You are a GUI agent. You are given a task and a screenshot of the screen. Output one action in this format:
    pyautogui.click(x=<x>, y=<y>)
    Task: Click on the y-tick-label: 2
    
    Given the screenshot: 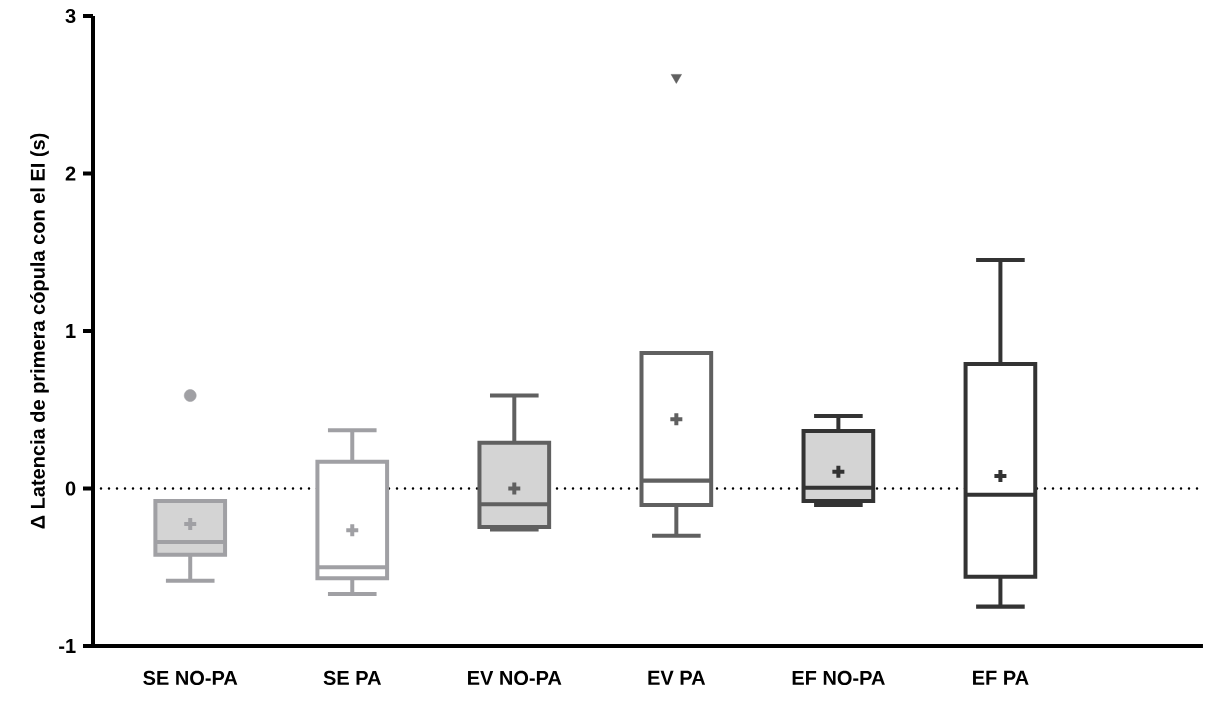 What is the action you would take?
    pyautogui.click(x=70, y=173)
    